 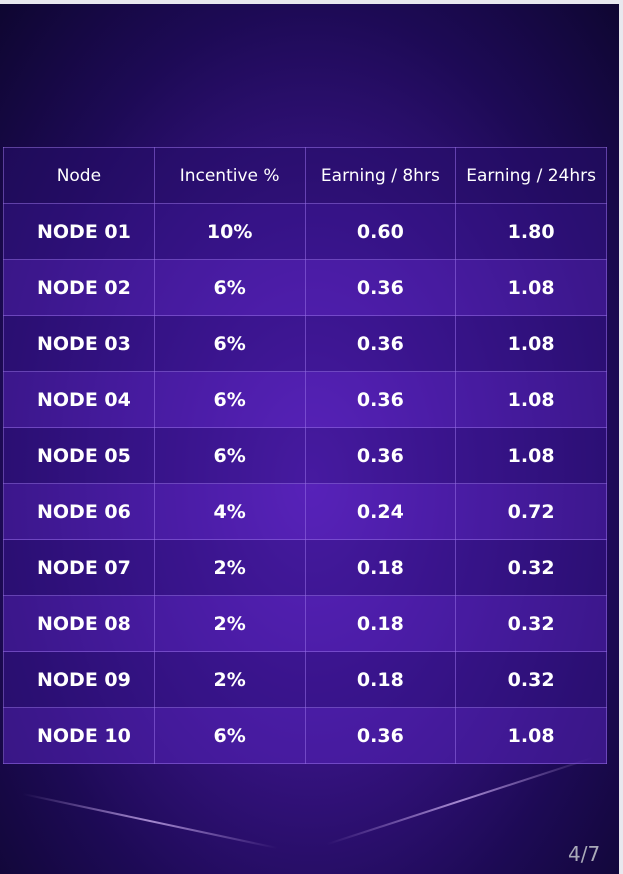 I want to click on top-border, so click(x=311, y=2).